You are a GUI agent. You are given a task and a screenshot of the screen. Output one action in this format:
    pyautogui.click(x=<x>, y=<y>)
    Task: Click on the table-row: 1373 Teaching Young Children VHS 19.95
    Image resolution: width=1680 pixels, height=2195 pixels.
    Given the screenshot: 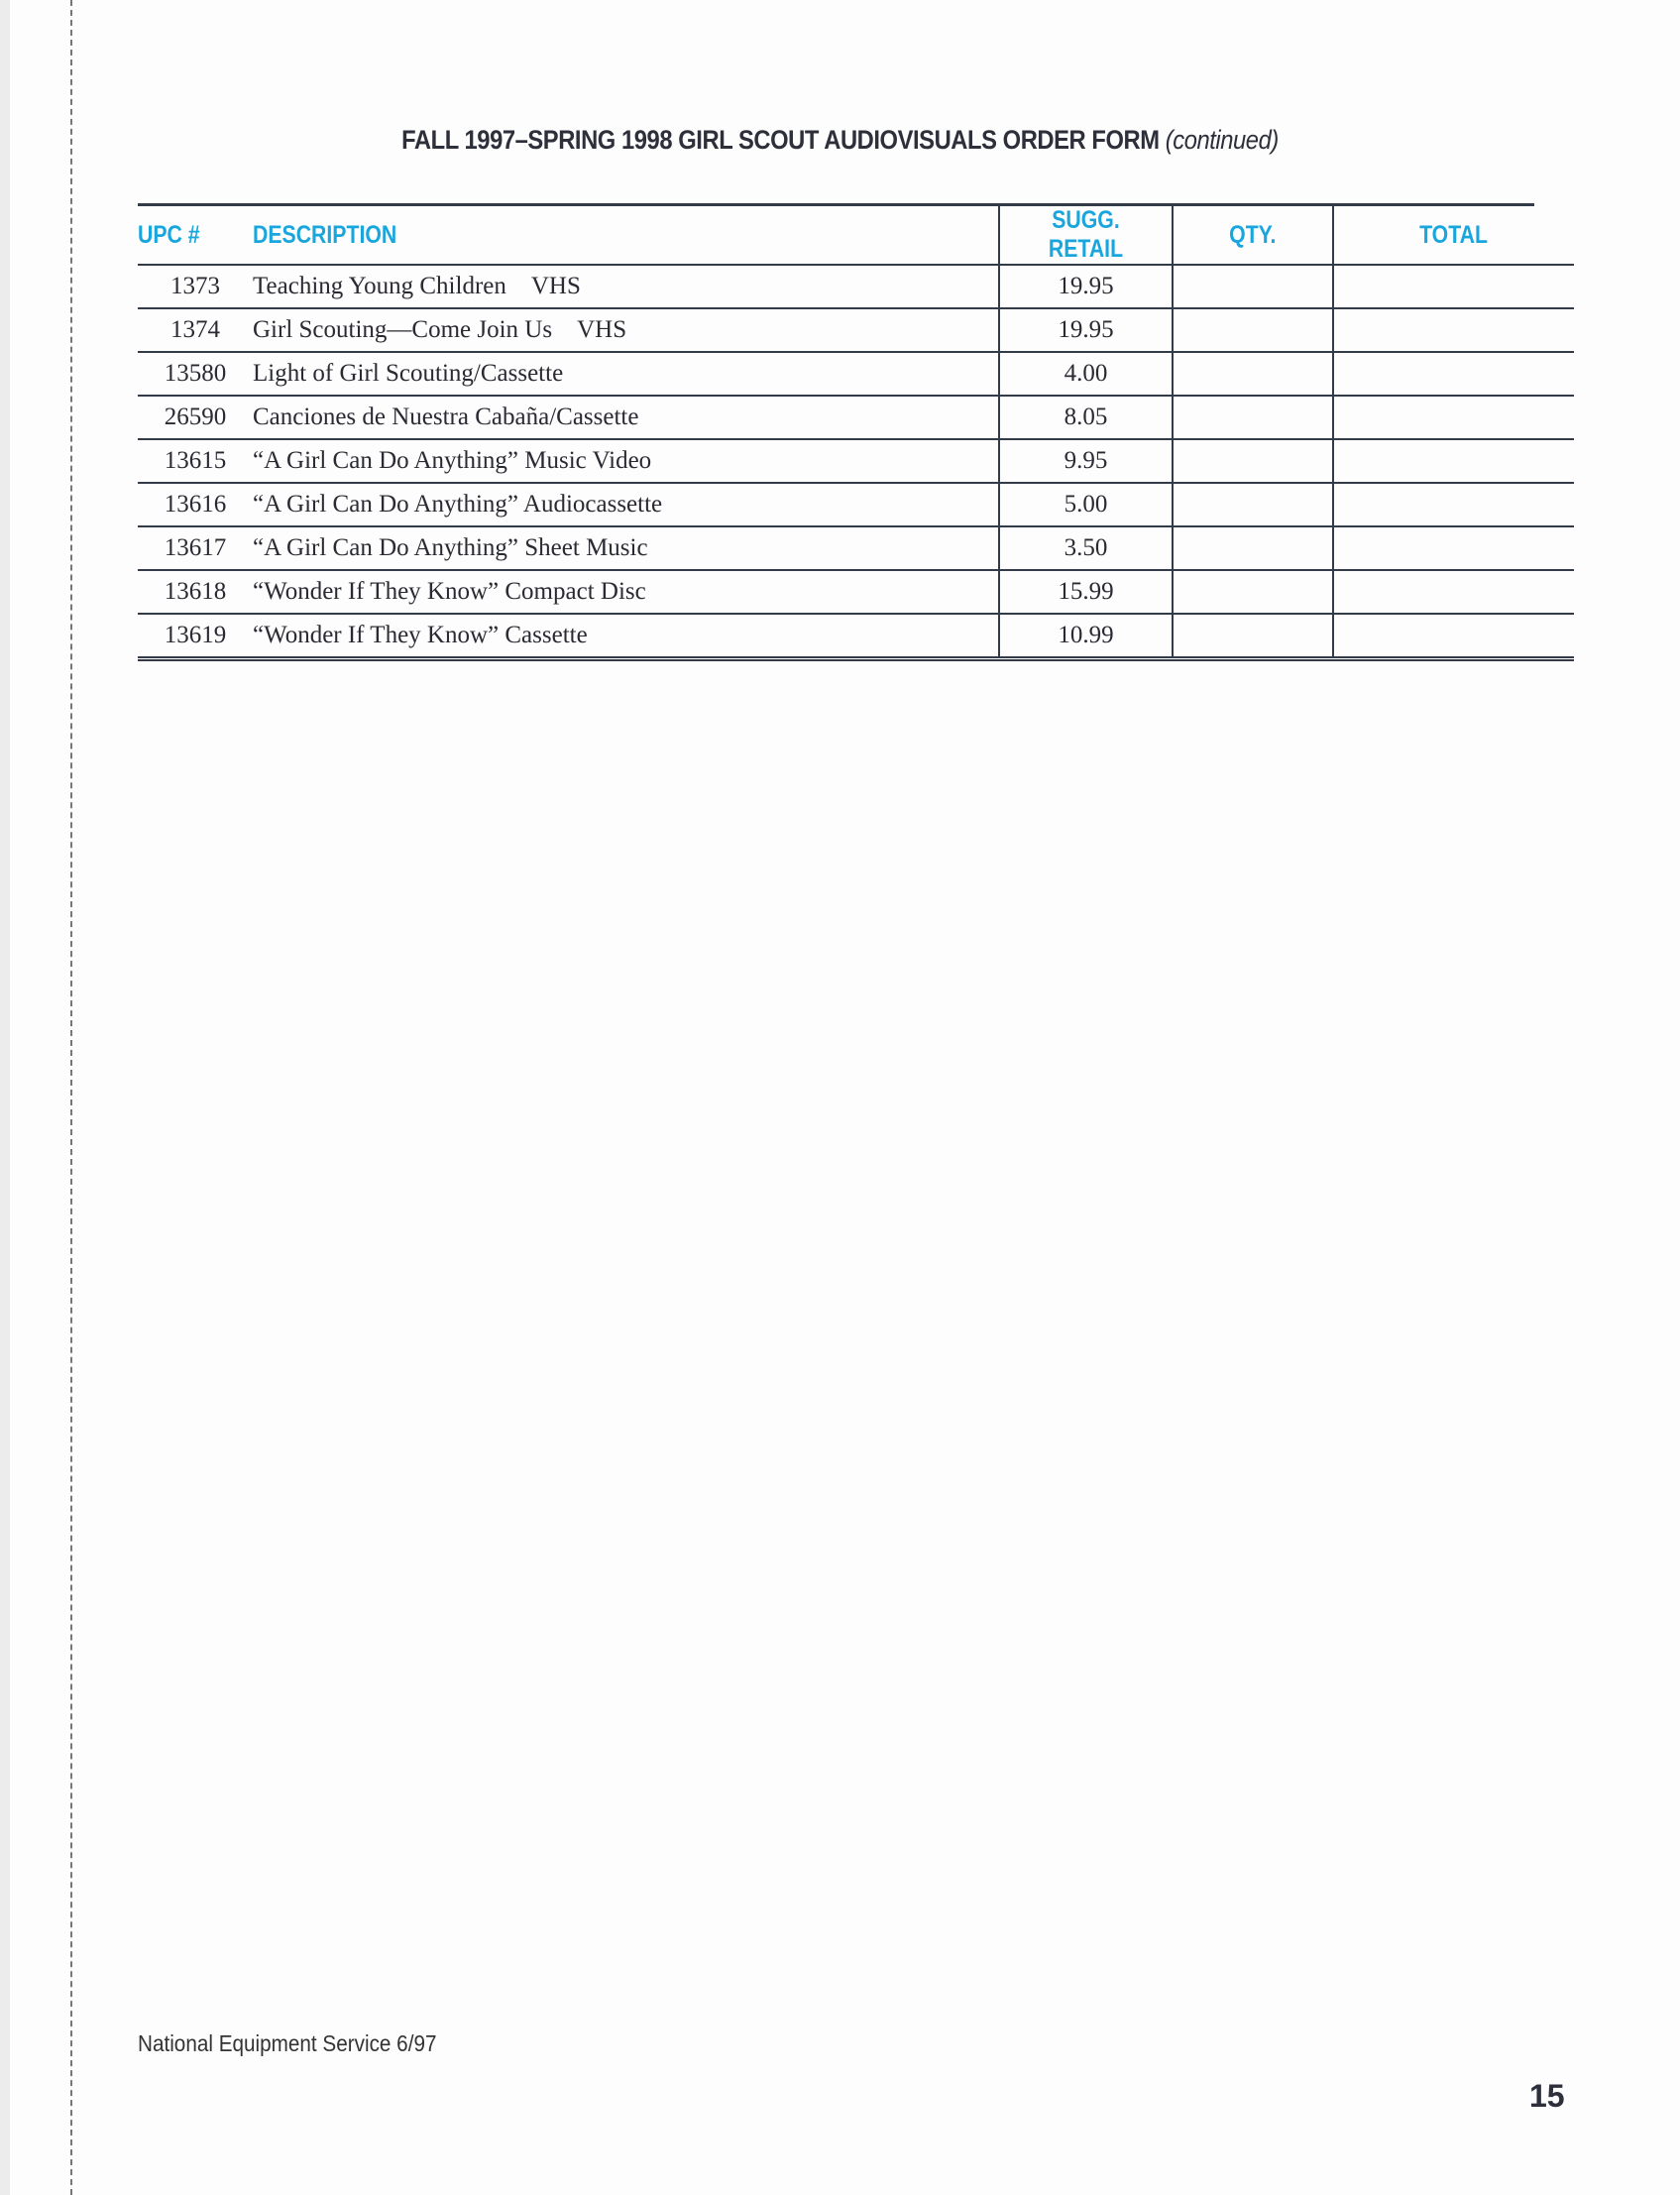 What is the action you would take?
    pyautogui.click(x=856, y=287)
    